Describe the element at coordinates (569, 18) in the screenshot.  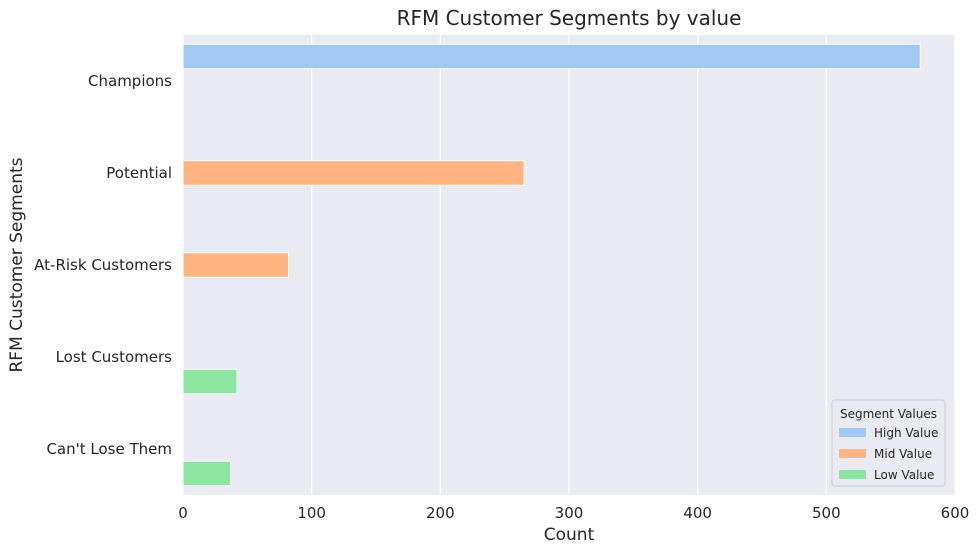
I see `chart-title: RFM Customer Segments by value` at that location.